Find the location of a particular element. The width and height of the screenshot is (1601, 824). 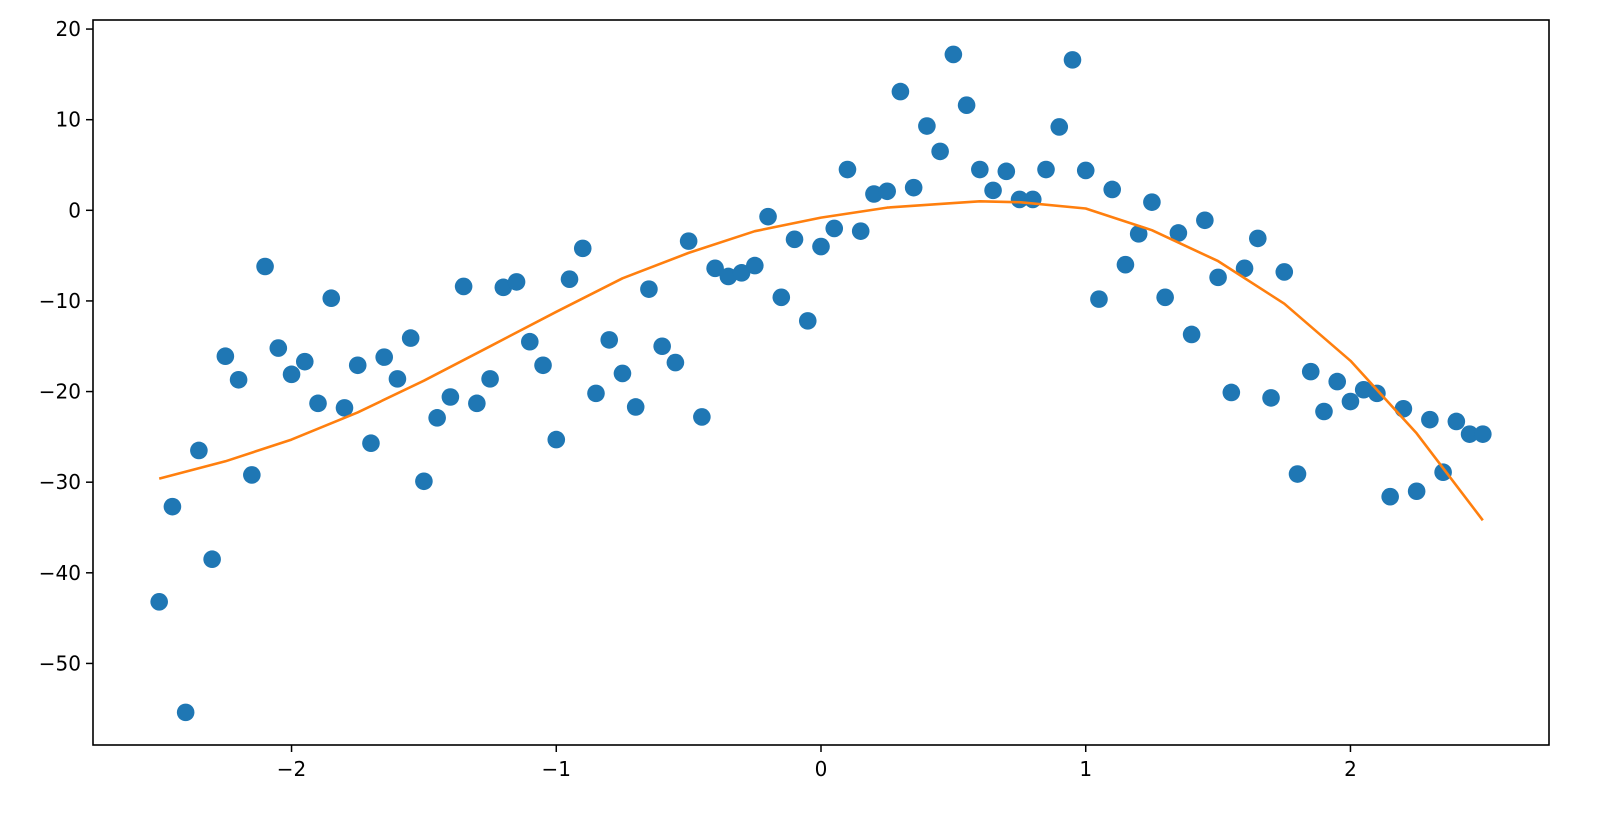

y-axis: −50 −40 −30 −20 −10 0 10 20 is located at coordinates (66, 346).